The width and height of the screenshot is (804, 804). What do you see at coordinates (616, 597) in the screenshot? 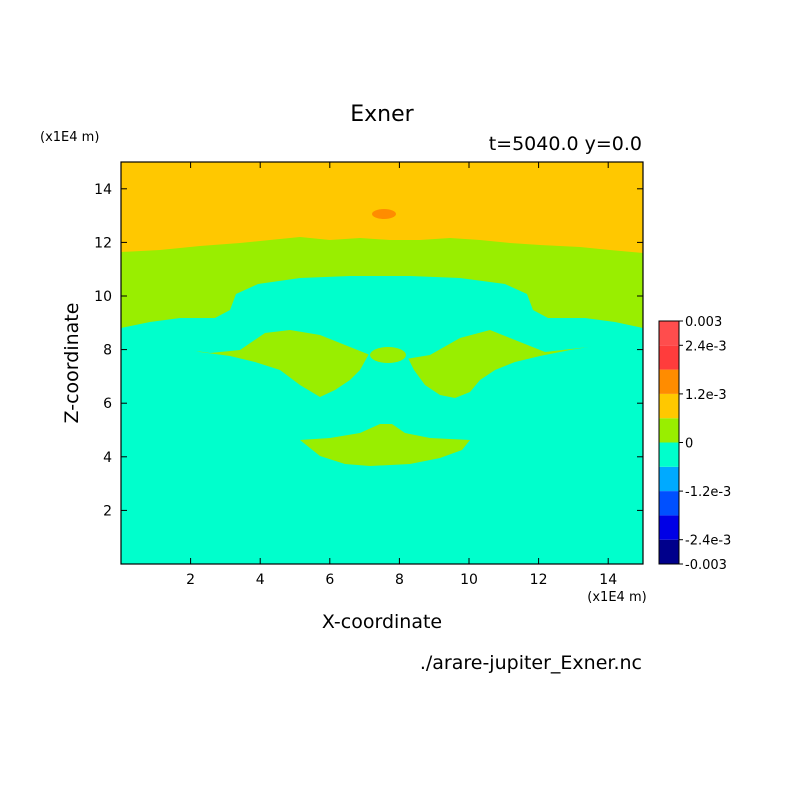
I see `x-unit-label: (x1E4 m)` at bounding box center [616, 597].